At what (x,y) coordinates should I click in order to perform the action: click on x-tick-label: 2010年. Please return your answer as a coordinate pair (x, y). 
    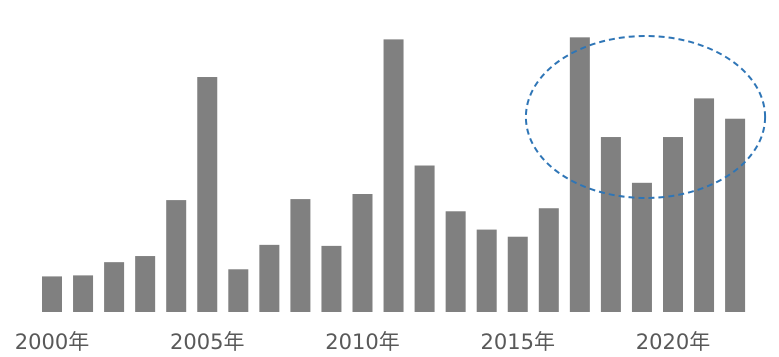
    Looking at the image, I should click on (362, 342).